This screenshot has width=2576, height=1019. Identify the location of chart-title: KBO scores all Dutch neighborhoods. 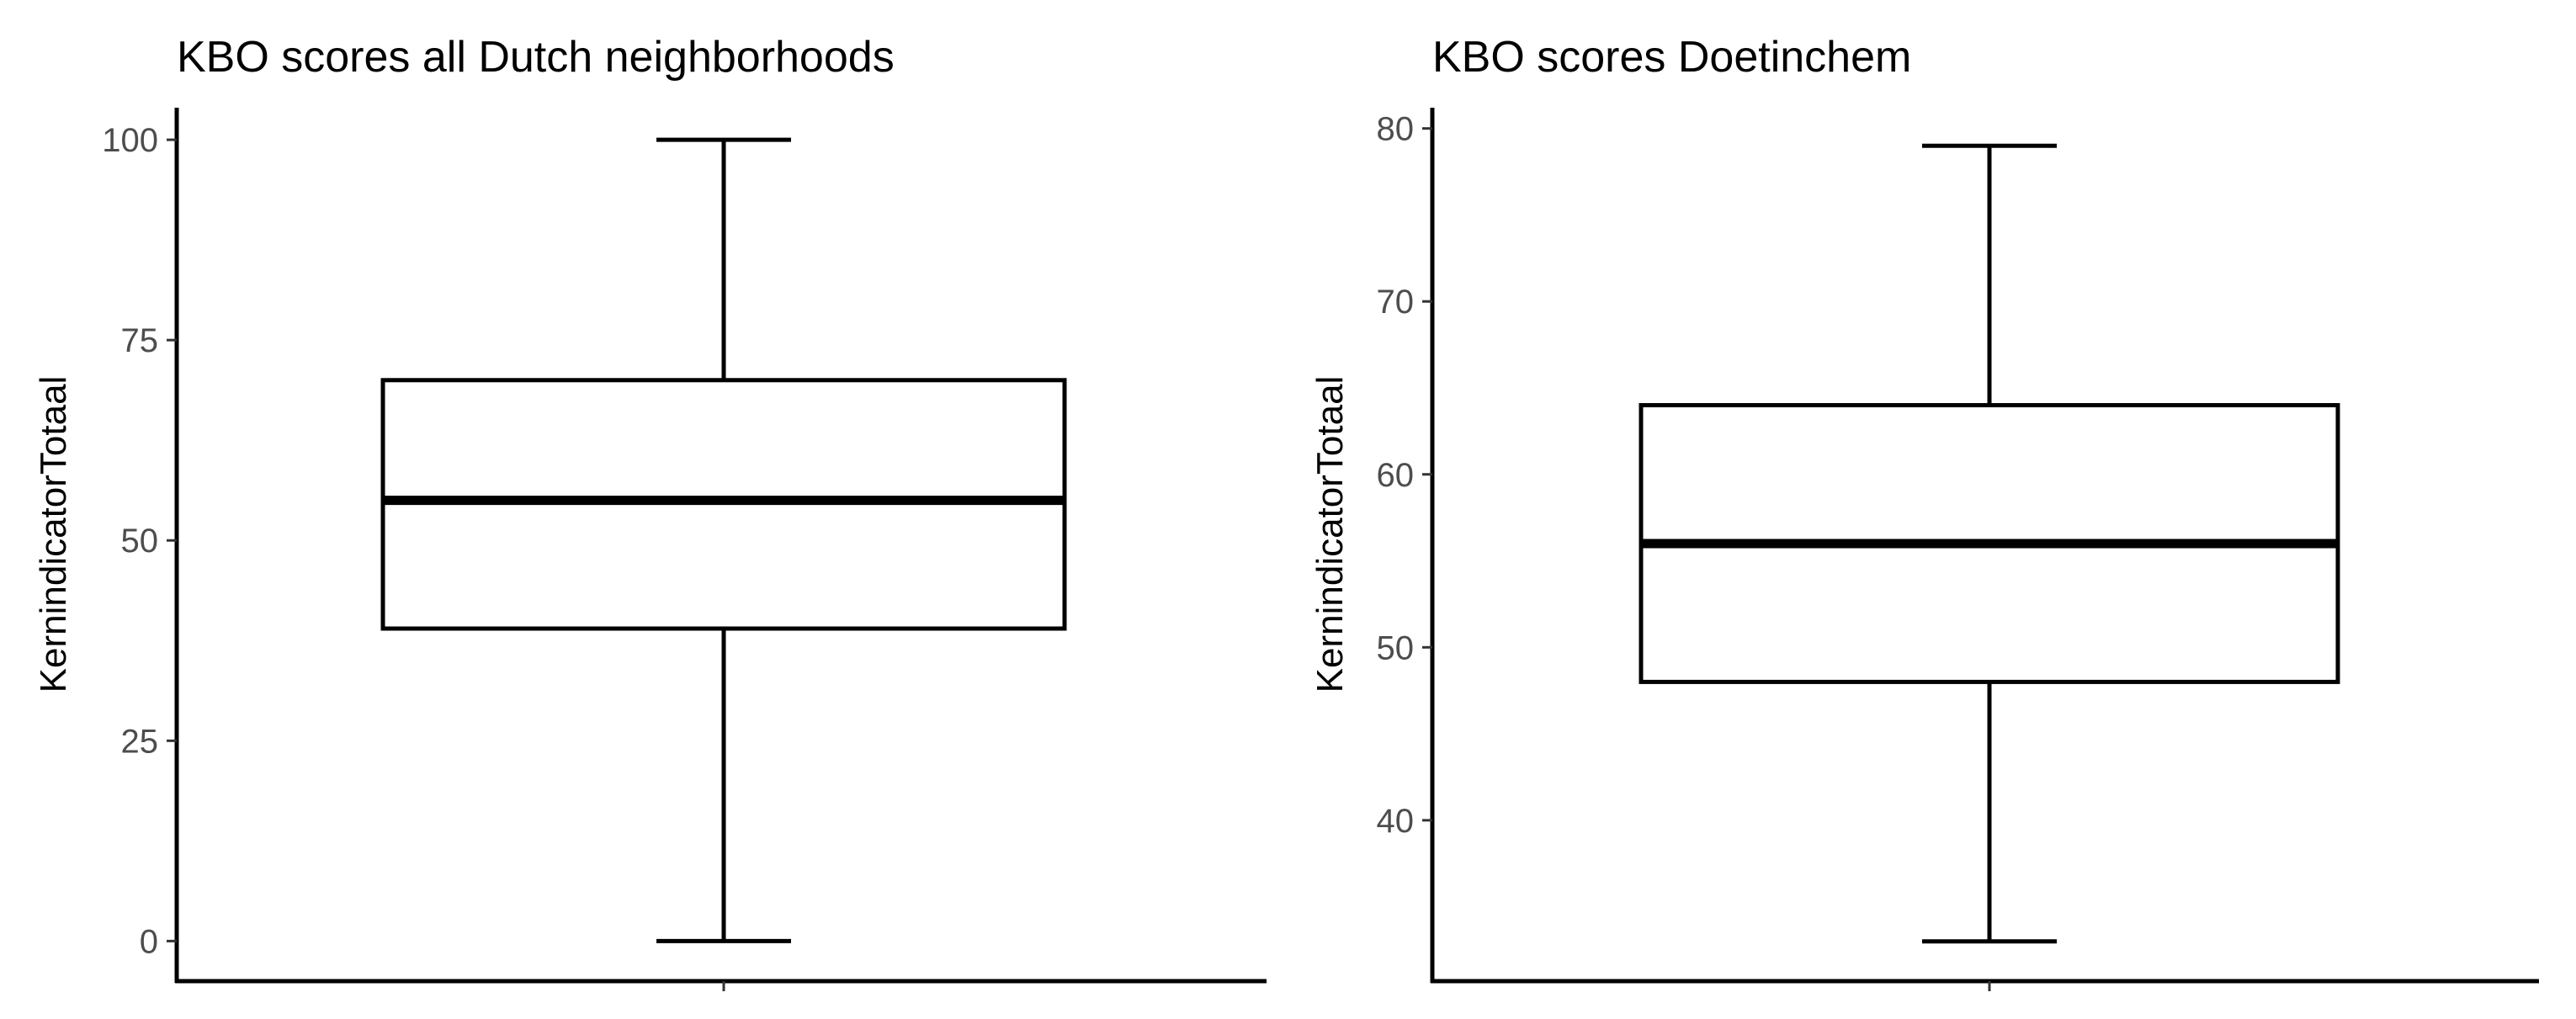
(536, 57).